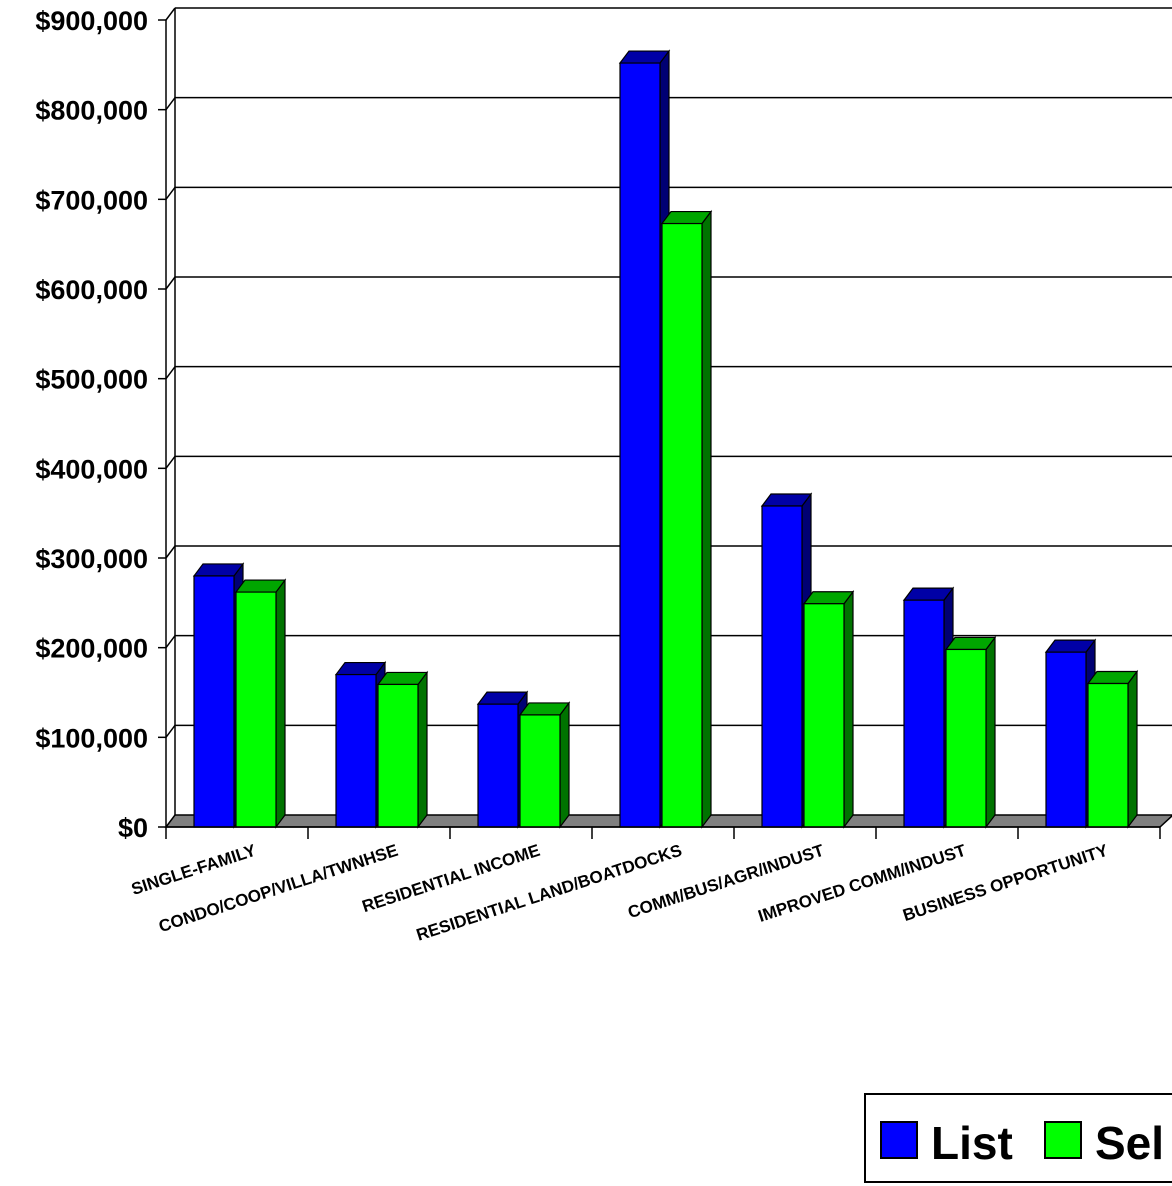 The width and height of the screenshot is (1172, 1186). Describe the element at coordinates (91, 559) in the screenshot. I see `y-tick-label: $300,000` at that location.